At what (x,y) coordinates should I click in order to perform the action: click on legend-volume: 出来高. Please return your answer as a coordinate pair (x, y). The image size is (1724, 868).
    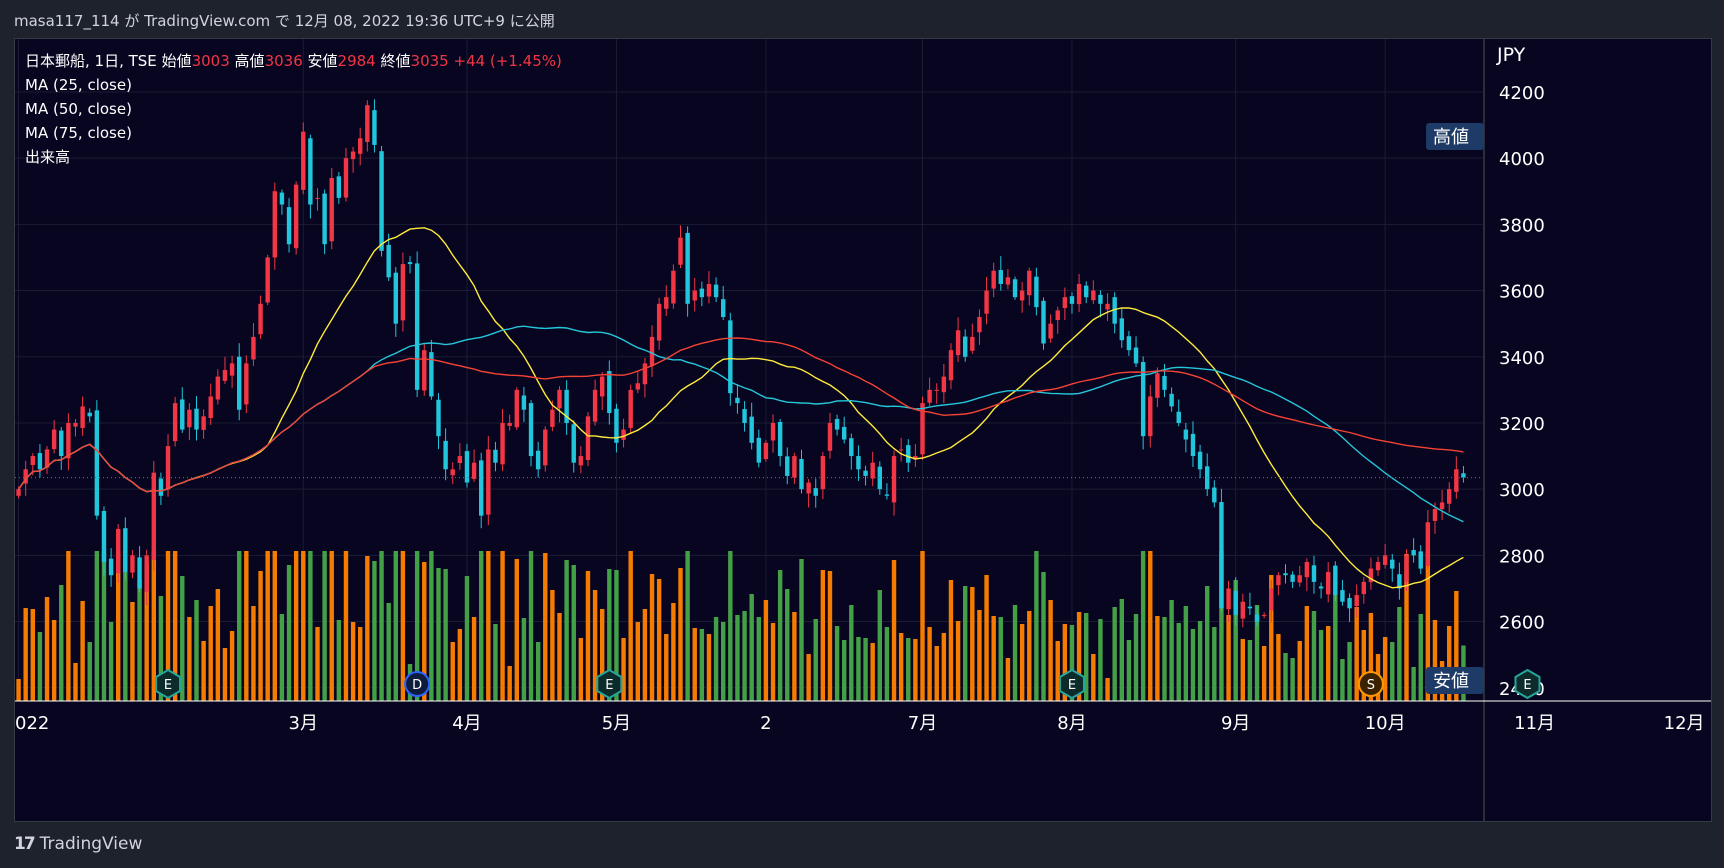
    Looking at the image, I should click on (48, 157).